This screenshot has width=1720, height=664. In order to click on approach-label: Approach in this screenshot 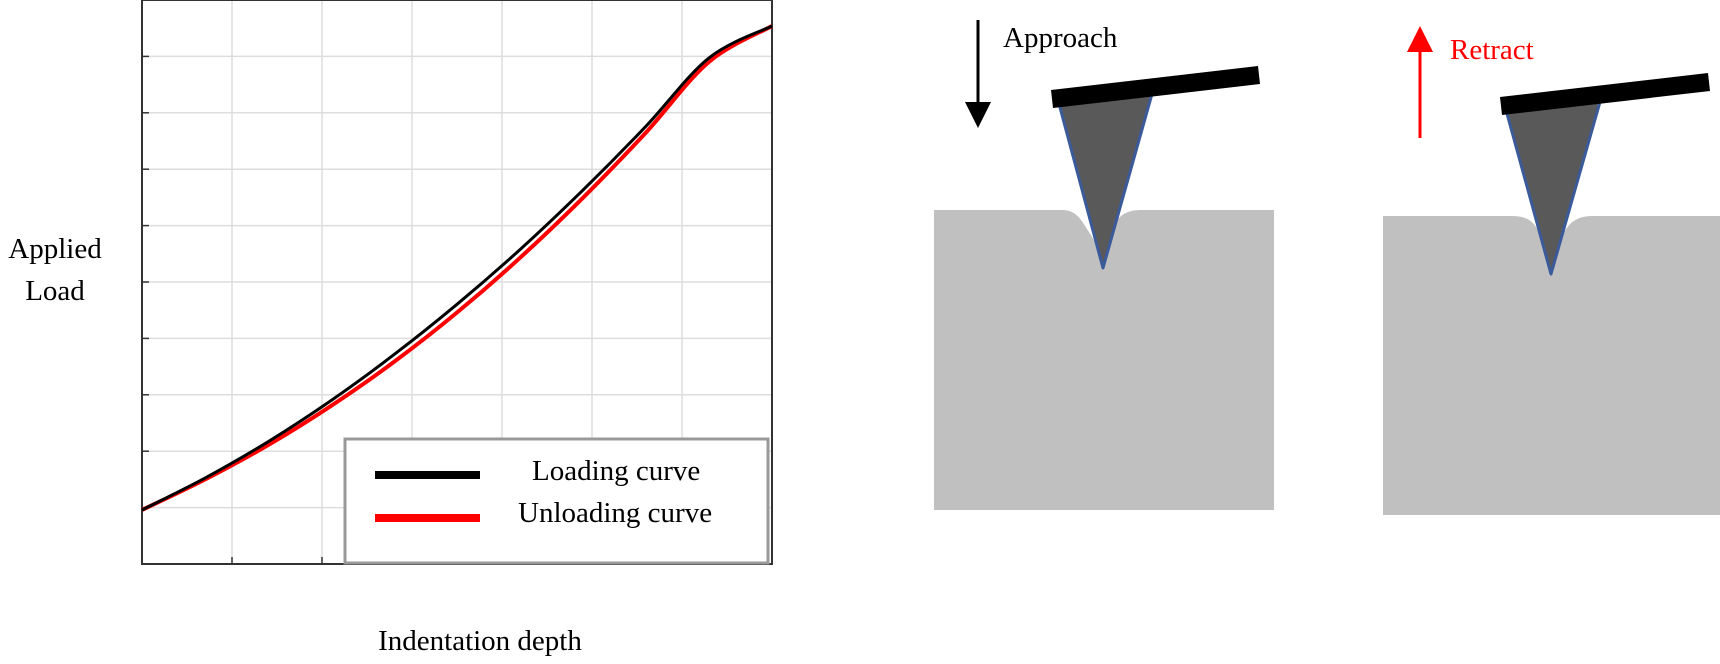, I will do `click(1060, 38)`.